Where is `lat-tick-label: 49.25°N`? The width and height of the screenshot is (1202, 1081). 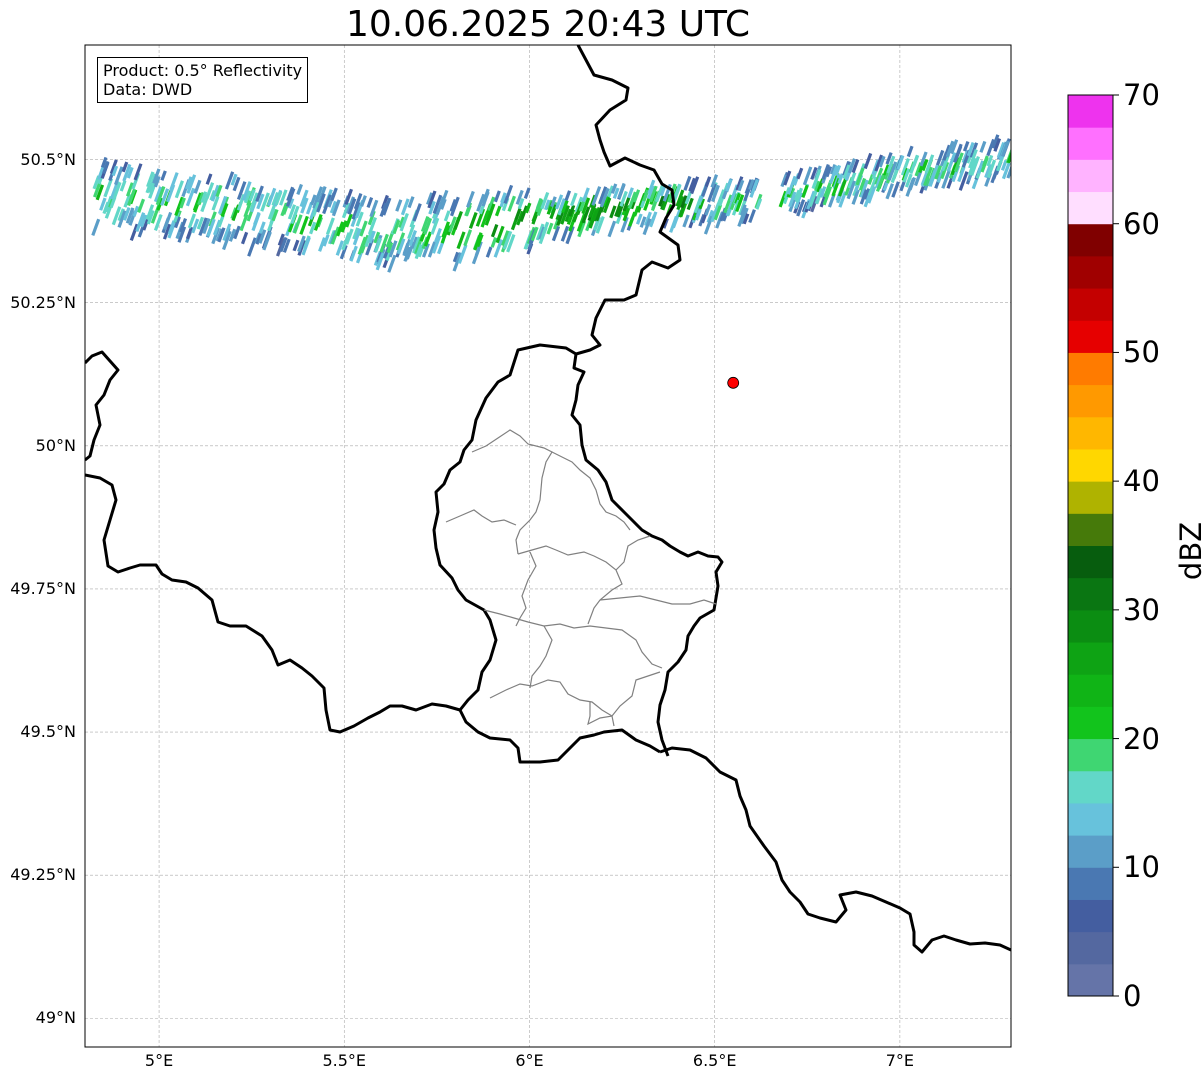 lat-tick-label: 49.25°N is located at coordinates (43, 875).